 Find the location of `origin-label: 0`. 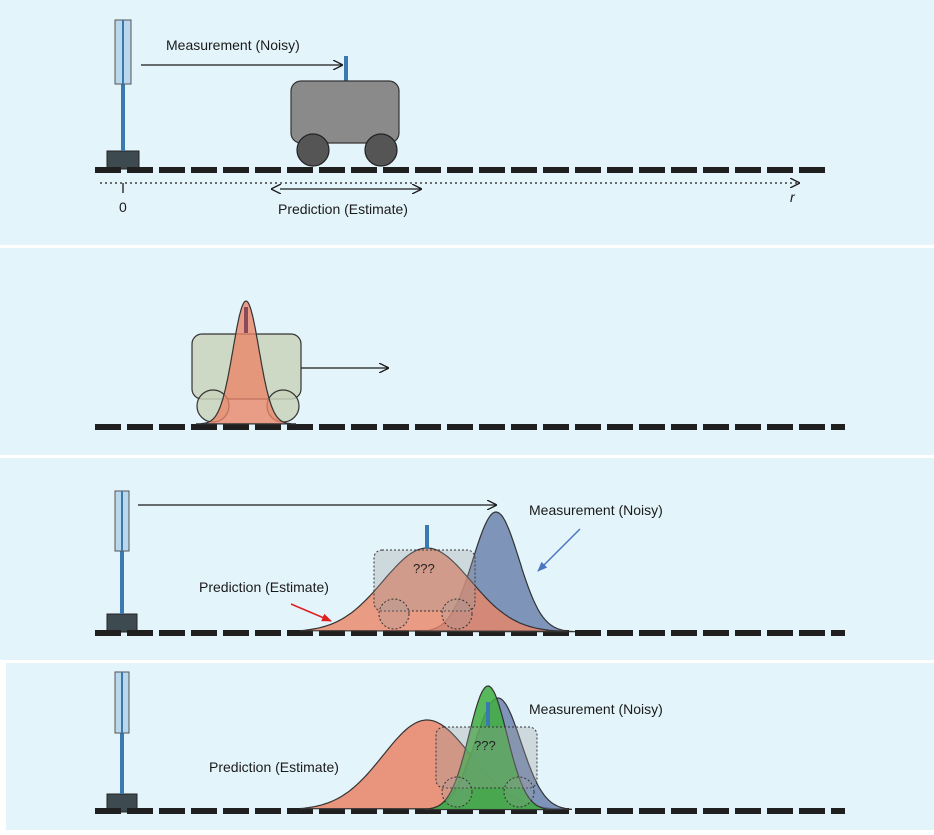

origin-label: 0 is located at coordinates (123, 207).